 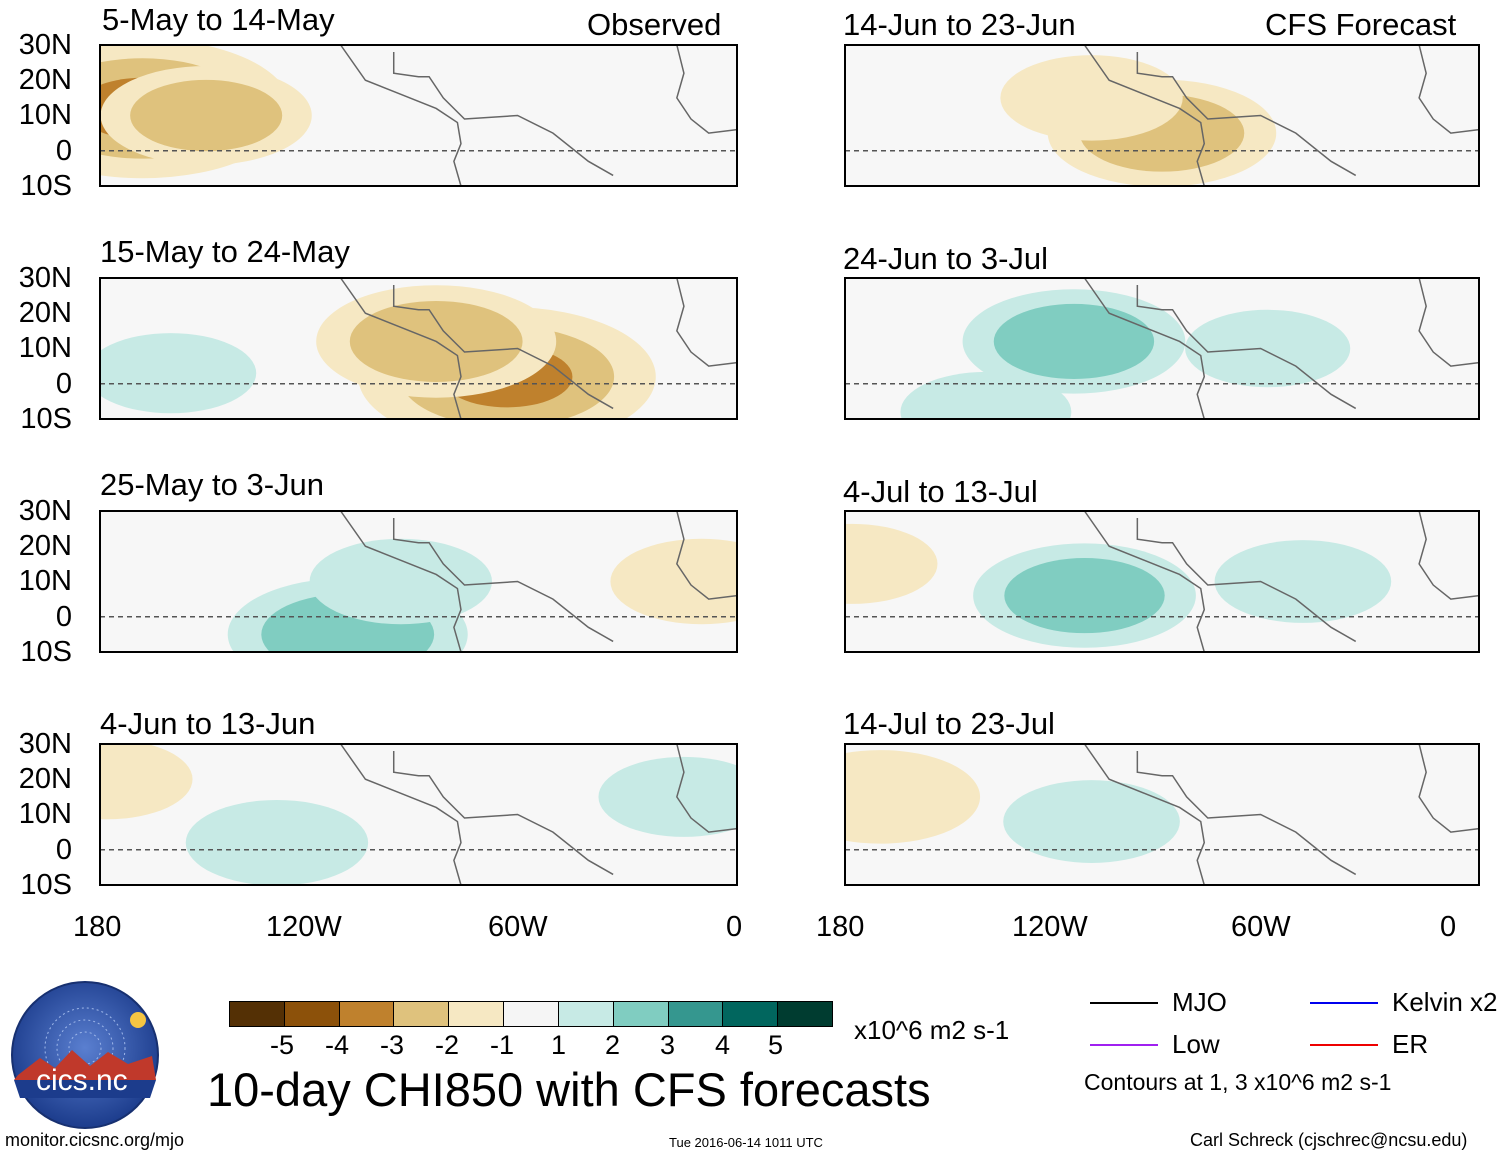 I want to click on colorbar-tick: -1, so click(x=502, y=1045).